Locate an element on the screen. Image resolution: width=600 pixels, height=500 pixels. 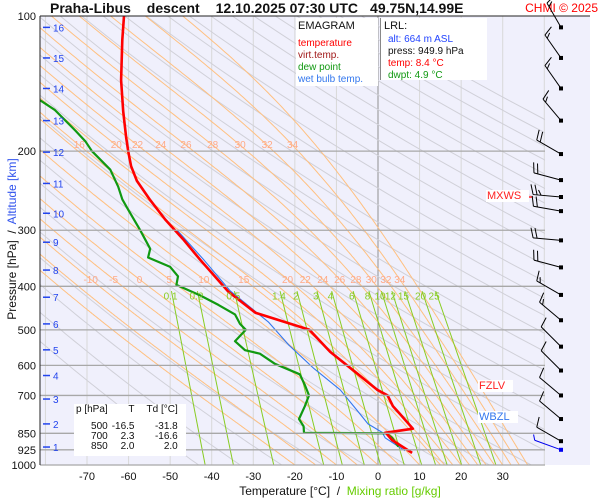
mixing-ratio-label: 10 is located at coordinates (380, 296).